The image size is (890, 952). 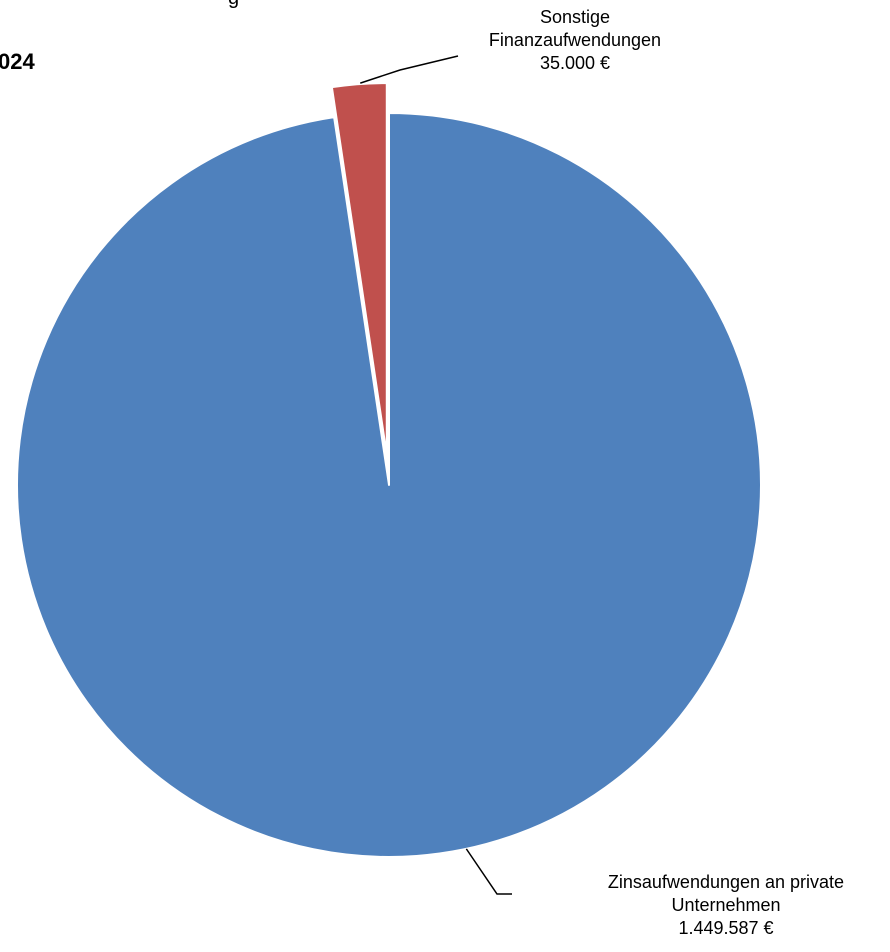 What do you see at coordinates (575, 17) in the screenshot?
I see `data-label-line: Sonstige` at bounding box center [575, 17].